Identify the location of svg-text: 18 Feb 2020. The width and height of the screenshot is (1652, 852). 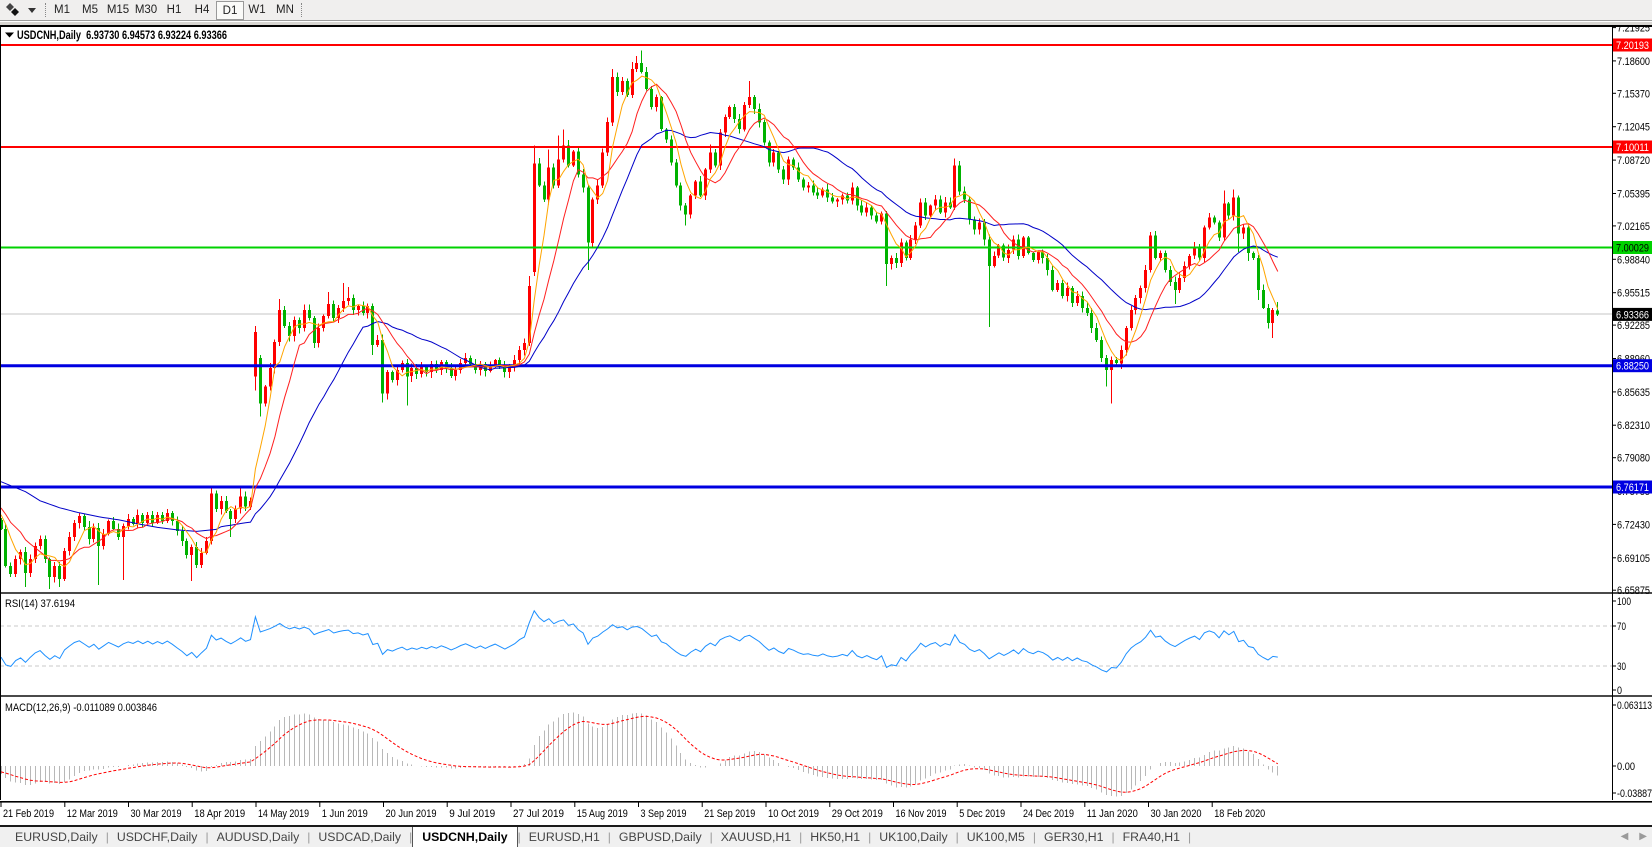
(1239, 814).